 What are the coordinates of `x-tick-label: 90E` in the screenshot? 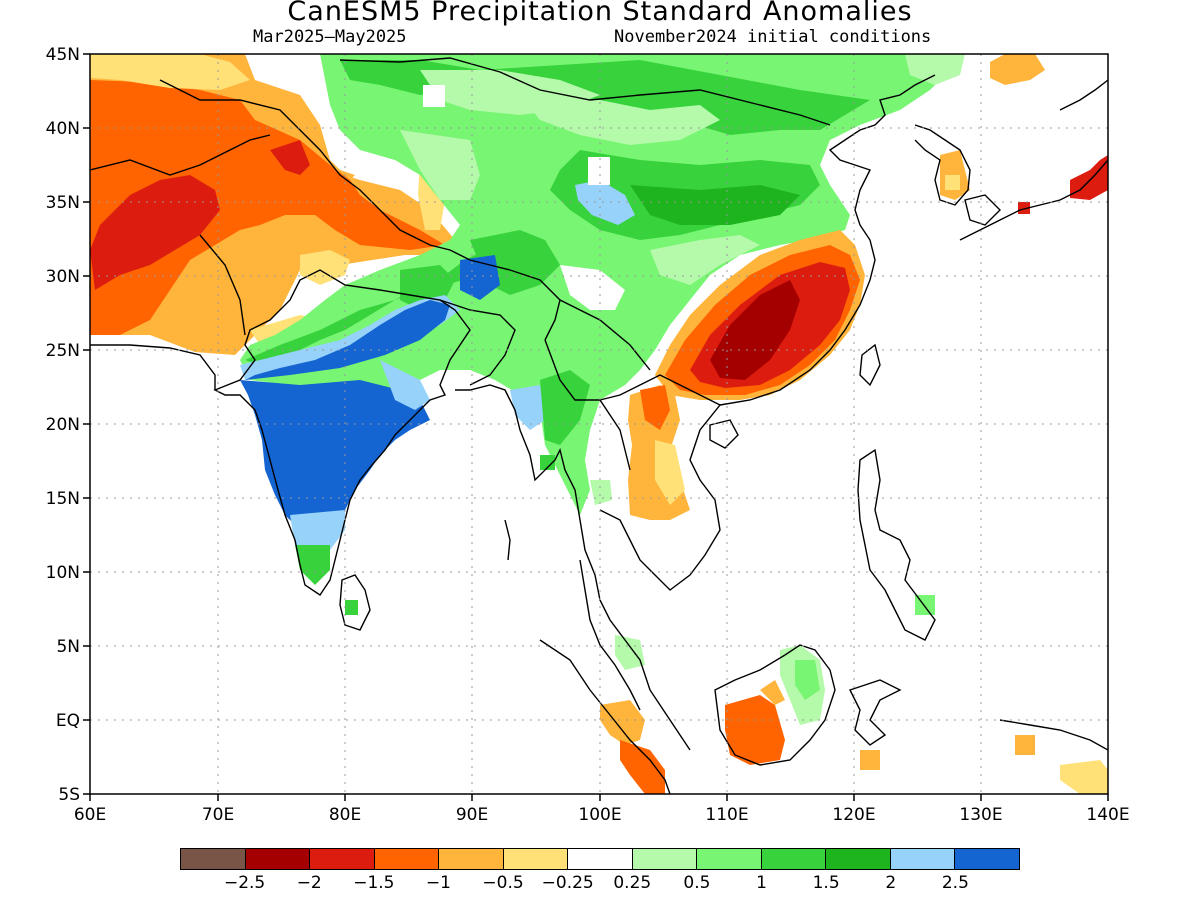 It's located at (472, 815).